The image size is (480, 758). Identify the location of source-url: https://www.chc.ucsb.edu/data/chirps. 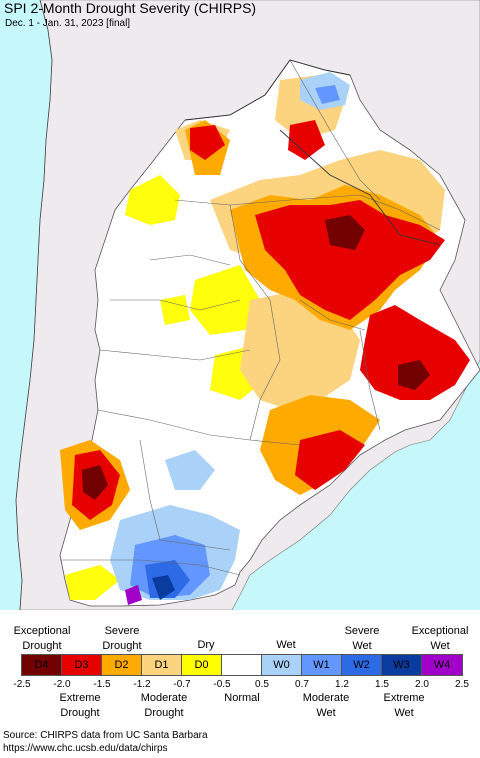
(85, 748).